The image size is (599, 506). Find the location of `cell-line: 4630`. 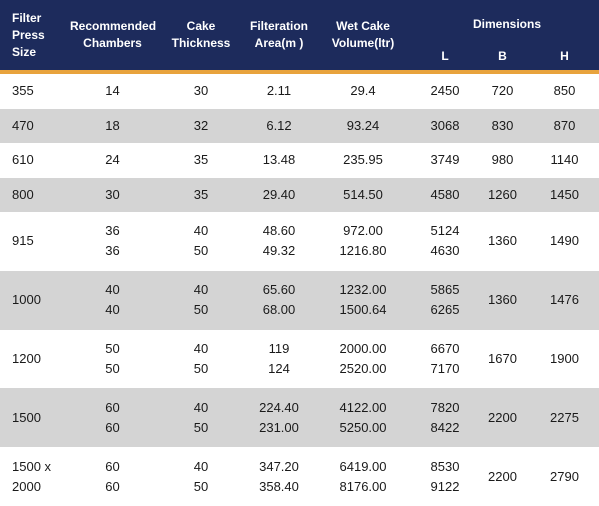

cell-line: 4630 is located at coordinates (445, 251).